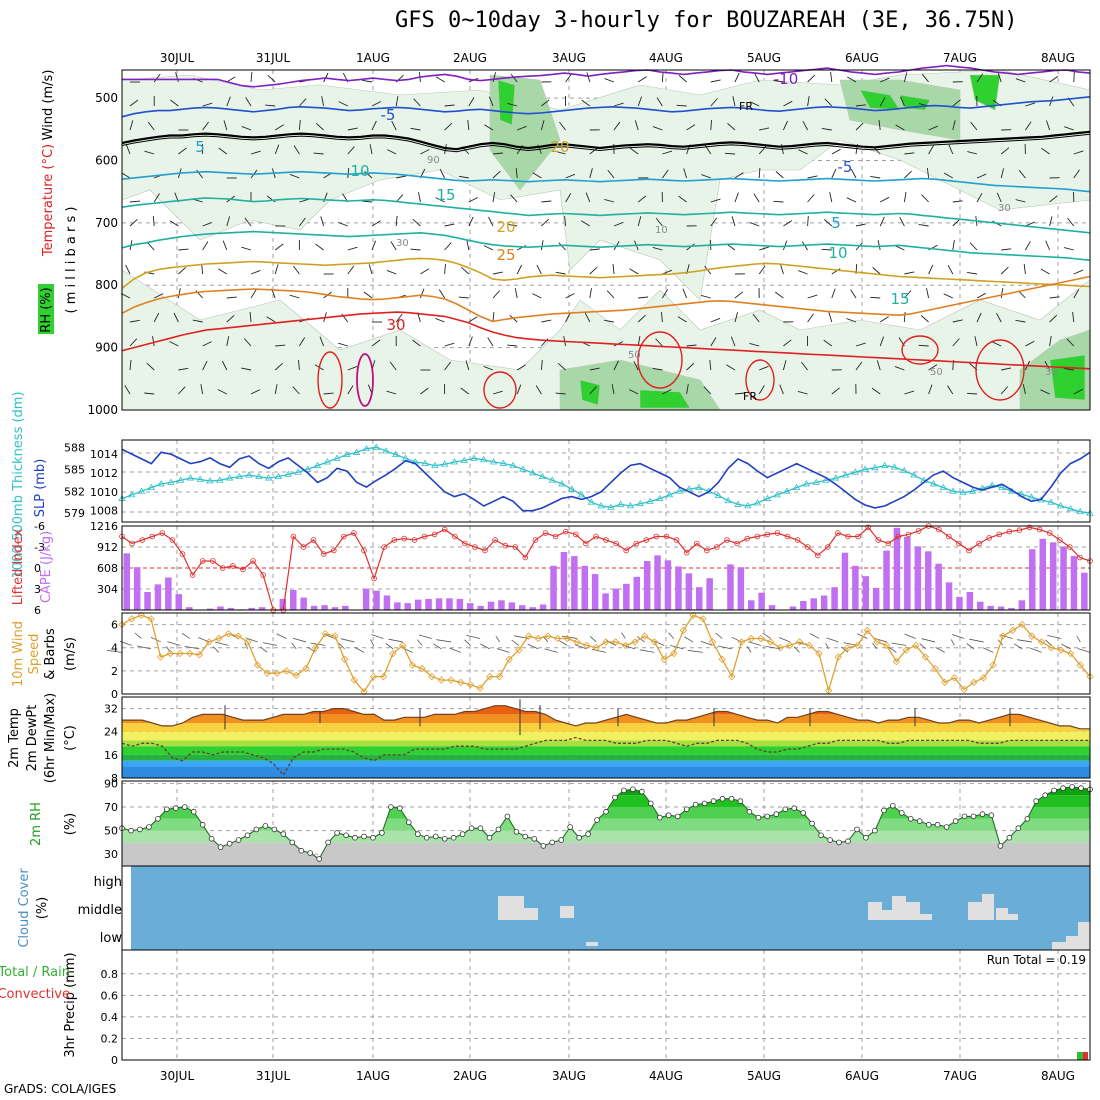 The image size is (1100, 1100). I want to click on cloud-level-low: low, so click(111, 938).